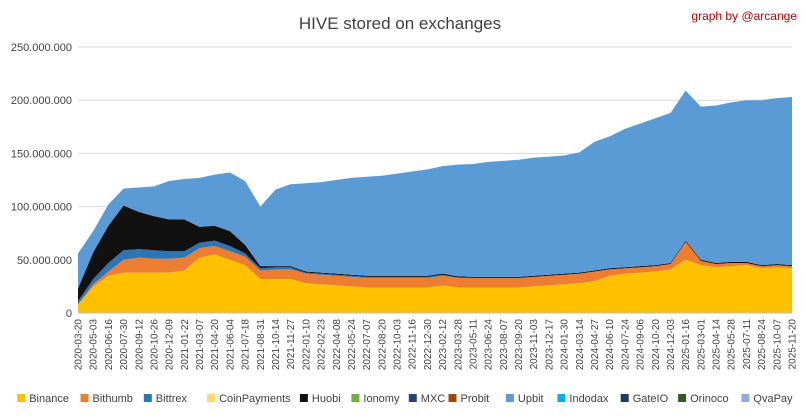  What do you see at coordinates (246, 345) in the screenshot?
I see `x-tick-label: 2021-07-18` at bounding box center [246, 345].